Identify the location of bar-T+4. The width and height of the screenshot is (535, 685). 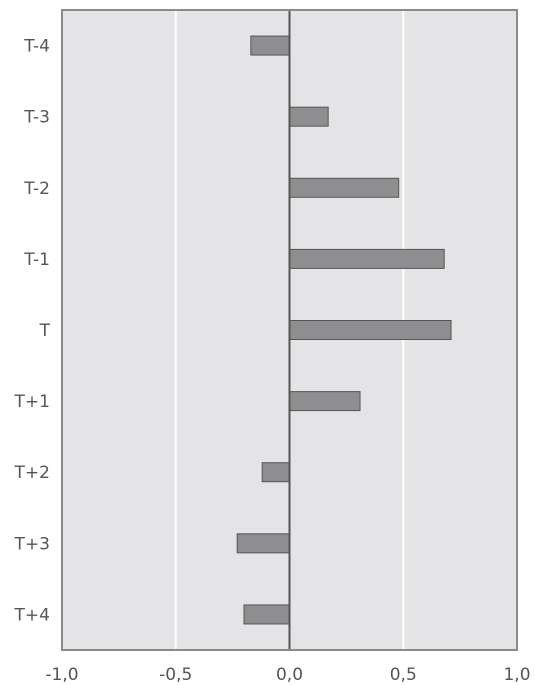
(266, 614).